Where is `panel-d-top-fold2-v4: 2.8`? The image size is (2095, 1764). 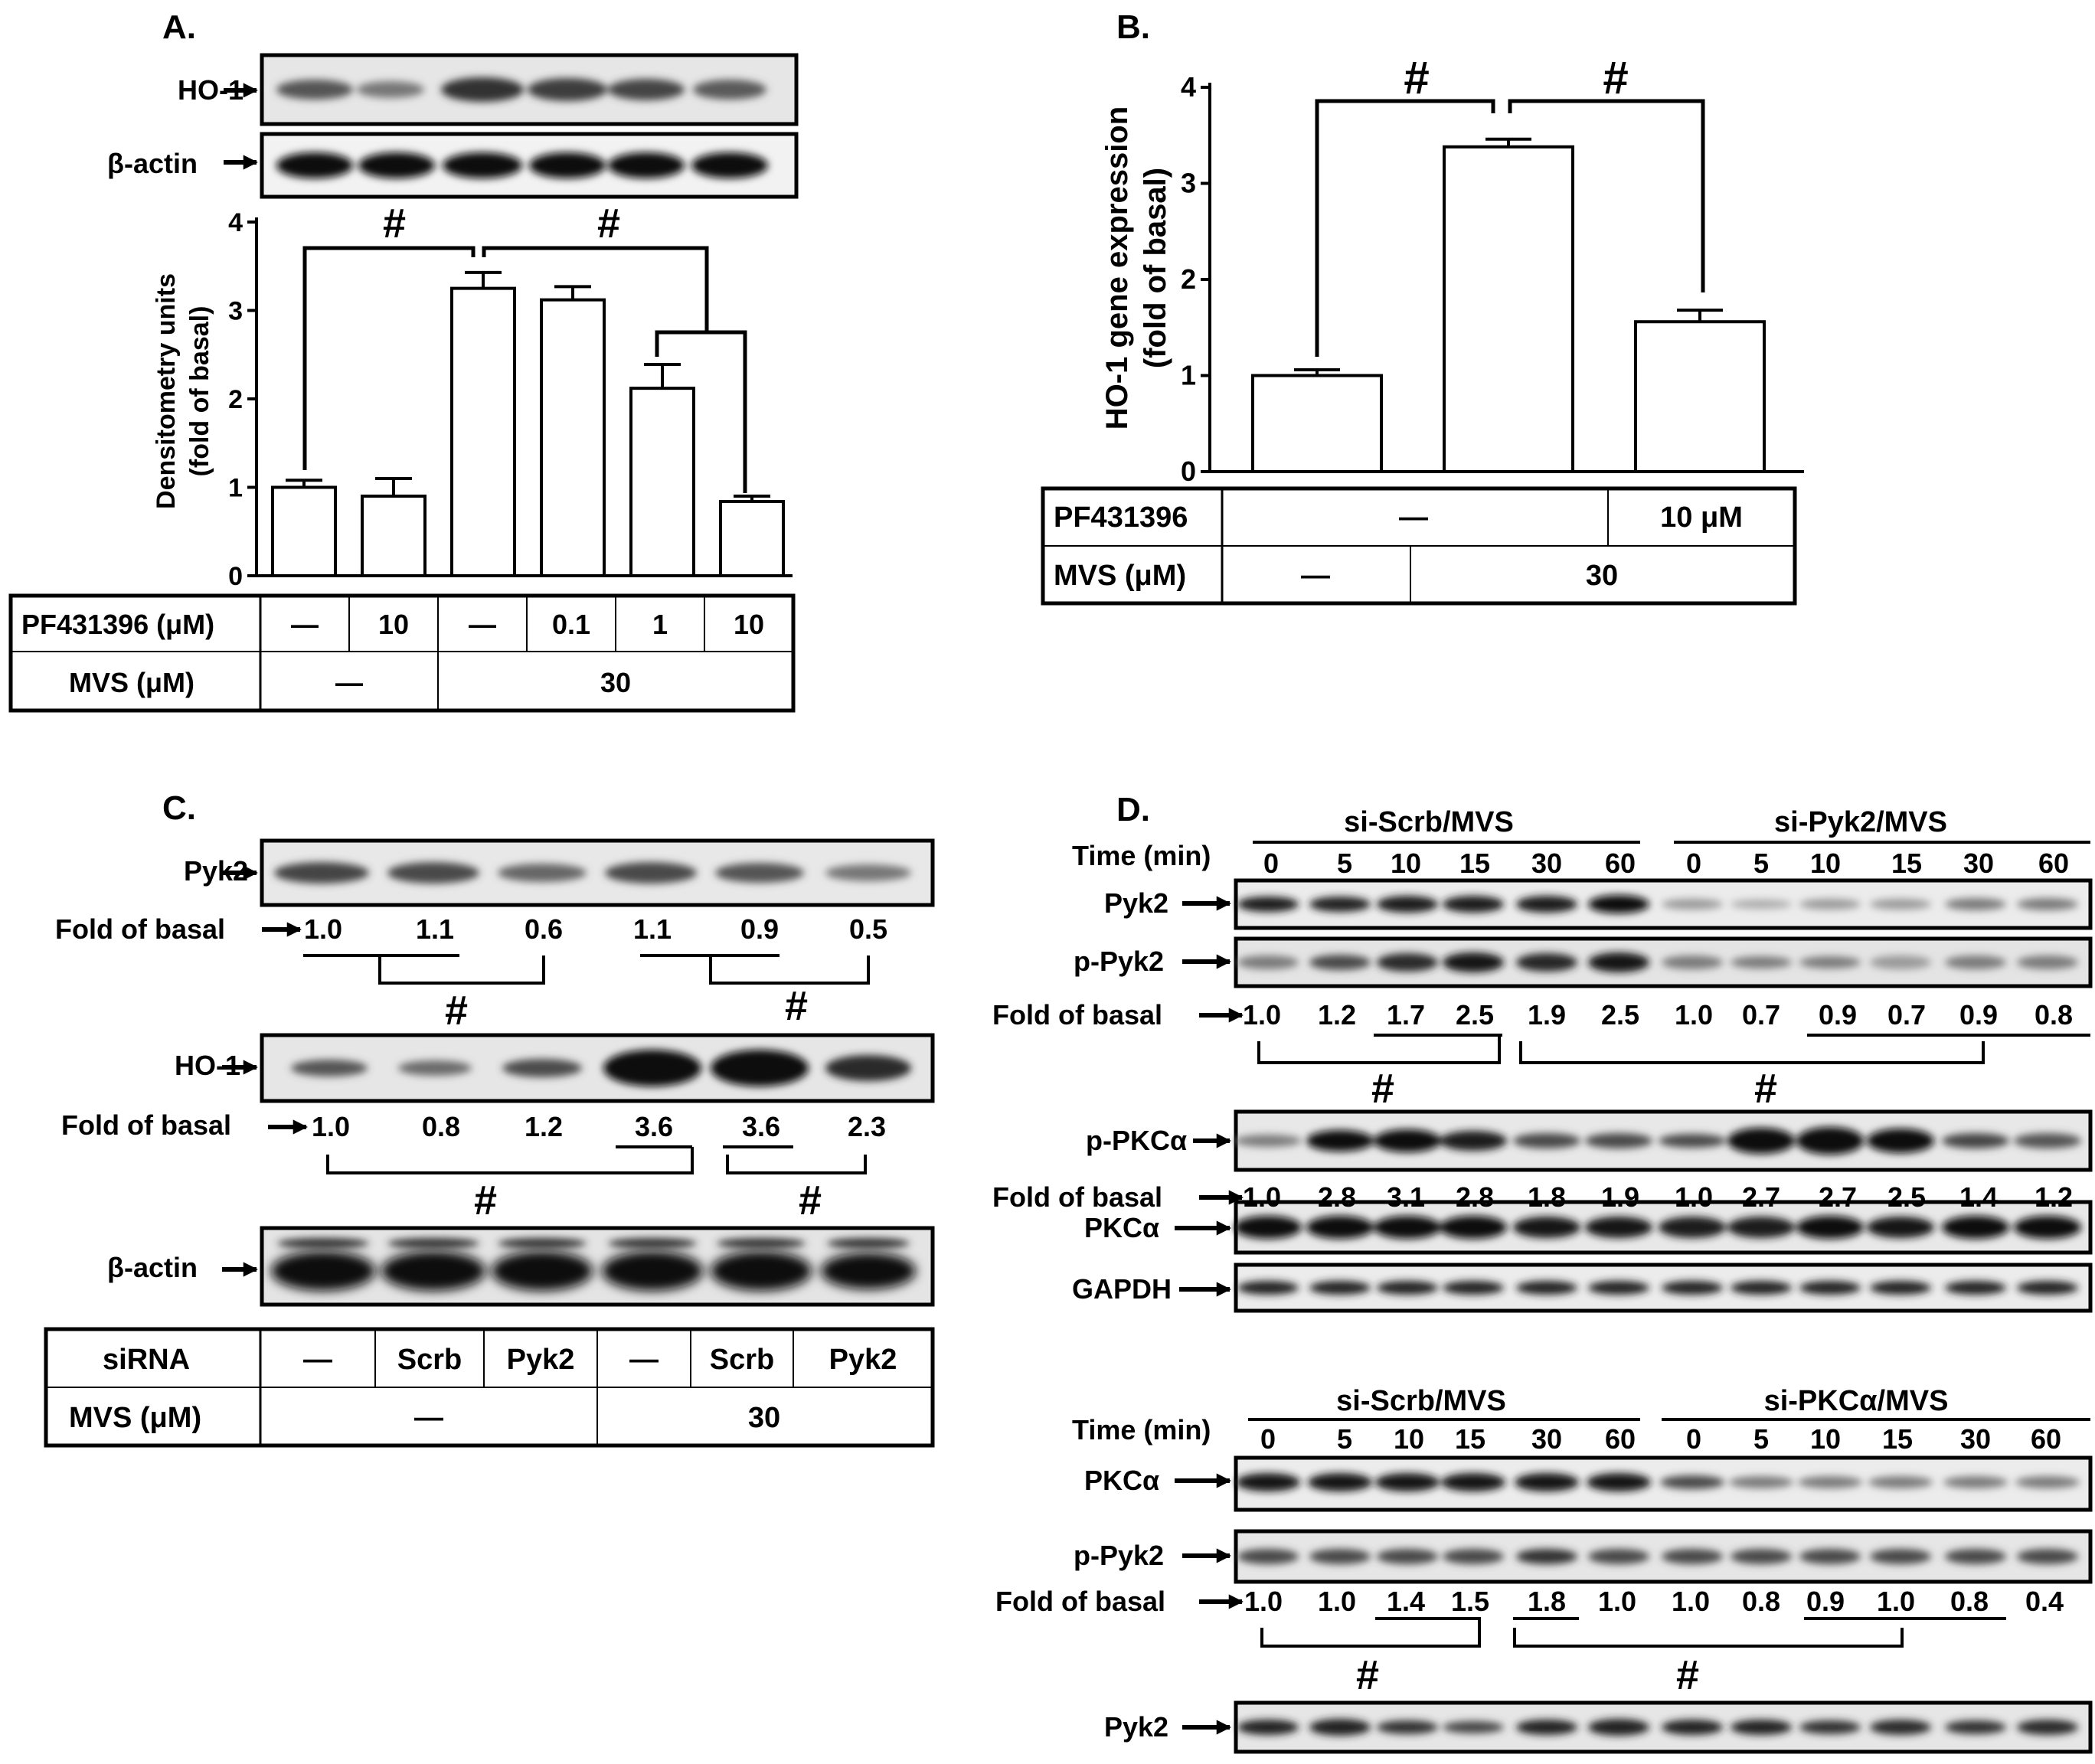
panel-d-top-fold2-v4: 2.8 is located at coordinates (1475, 1197).